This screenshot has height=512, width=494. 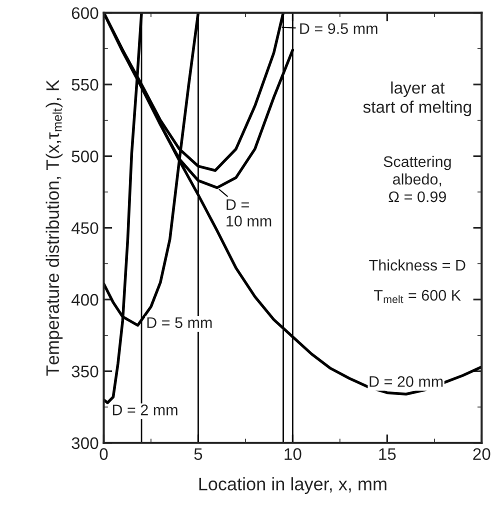 What do you see at coordinates (85, 84) in the screenshot?
I see `y-tick-label: 550` at bounding box center [85, 84].